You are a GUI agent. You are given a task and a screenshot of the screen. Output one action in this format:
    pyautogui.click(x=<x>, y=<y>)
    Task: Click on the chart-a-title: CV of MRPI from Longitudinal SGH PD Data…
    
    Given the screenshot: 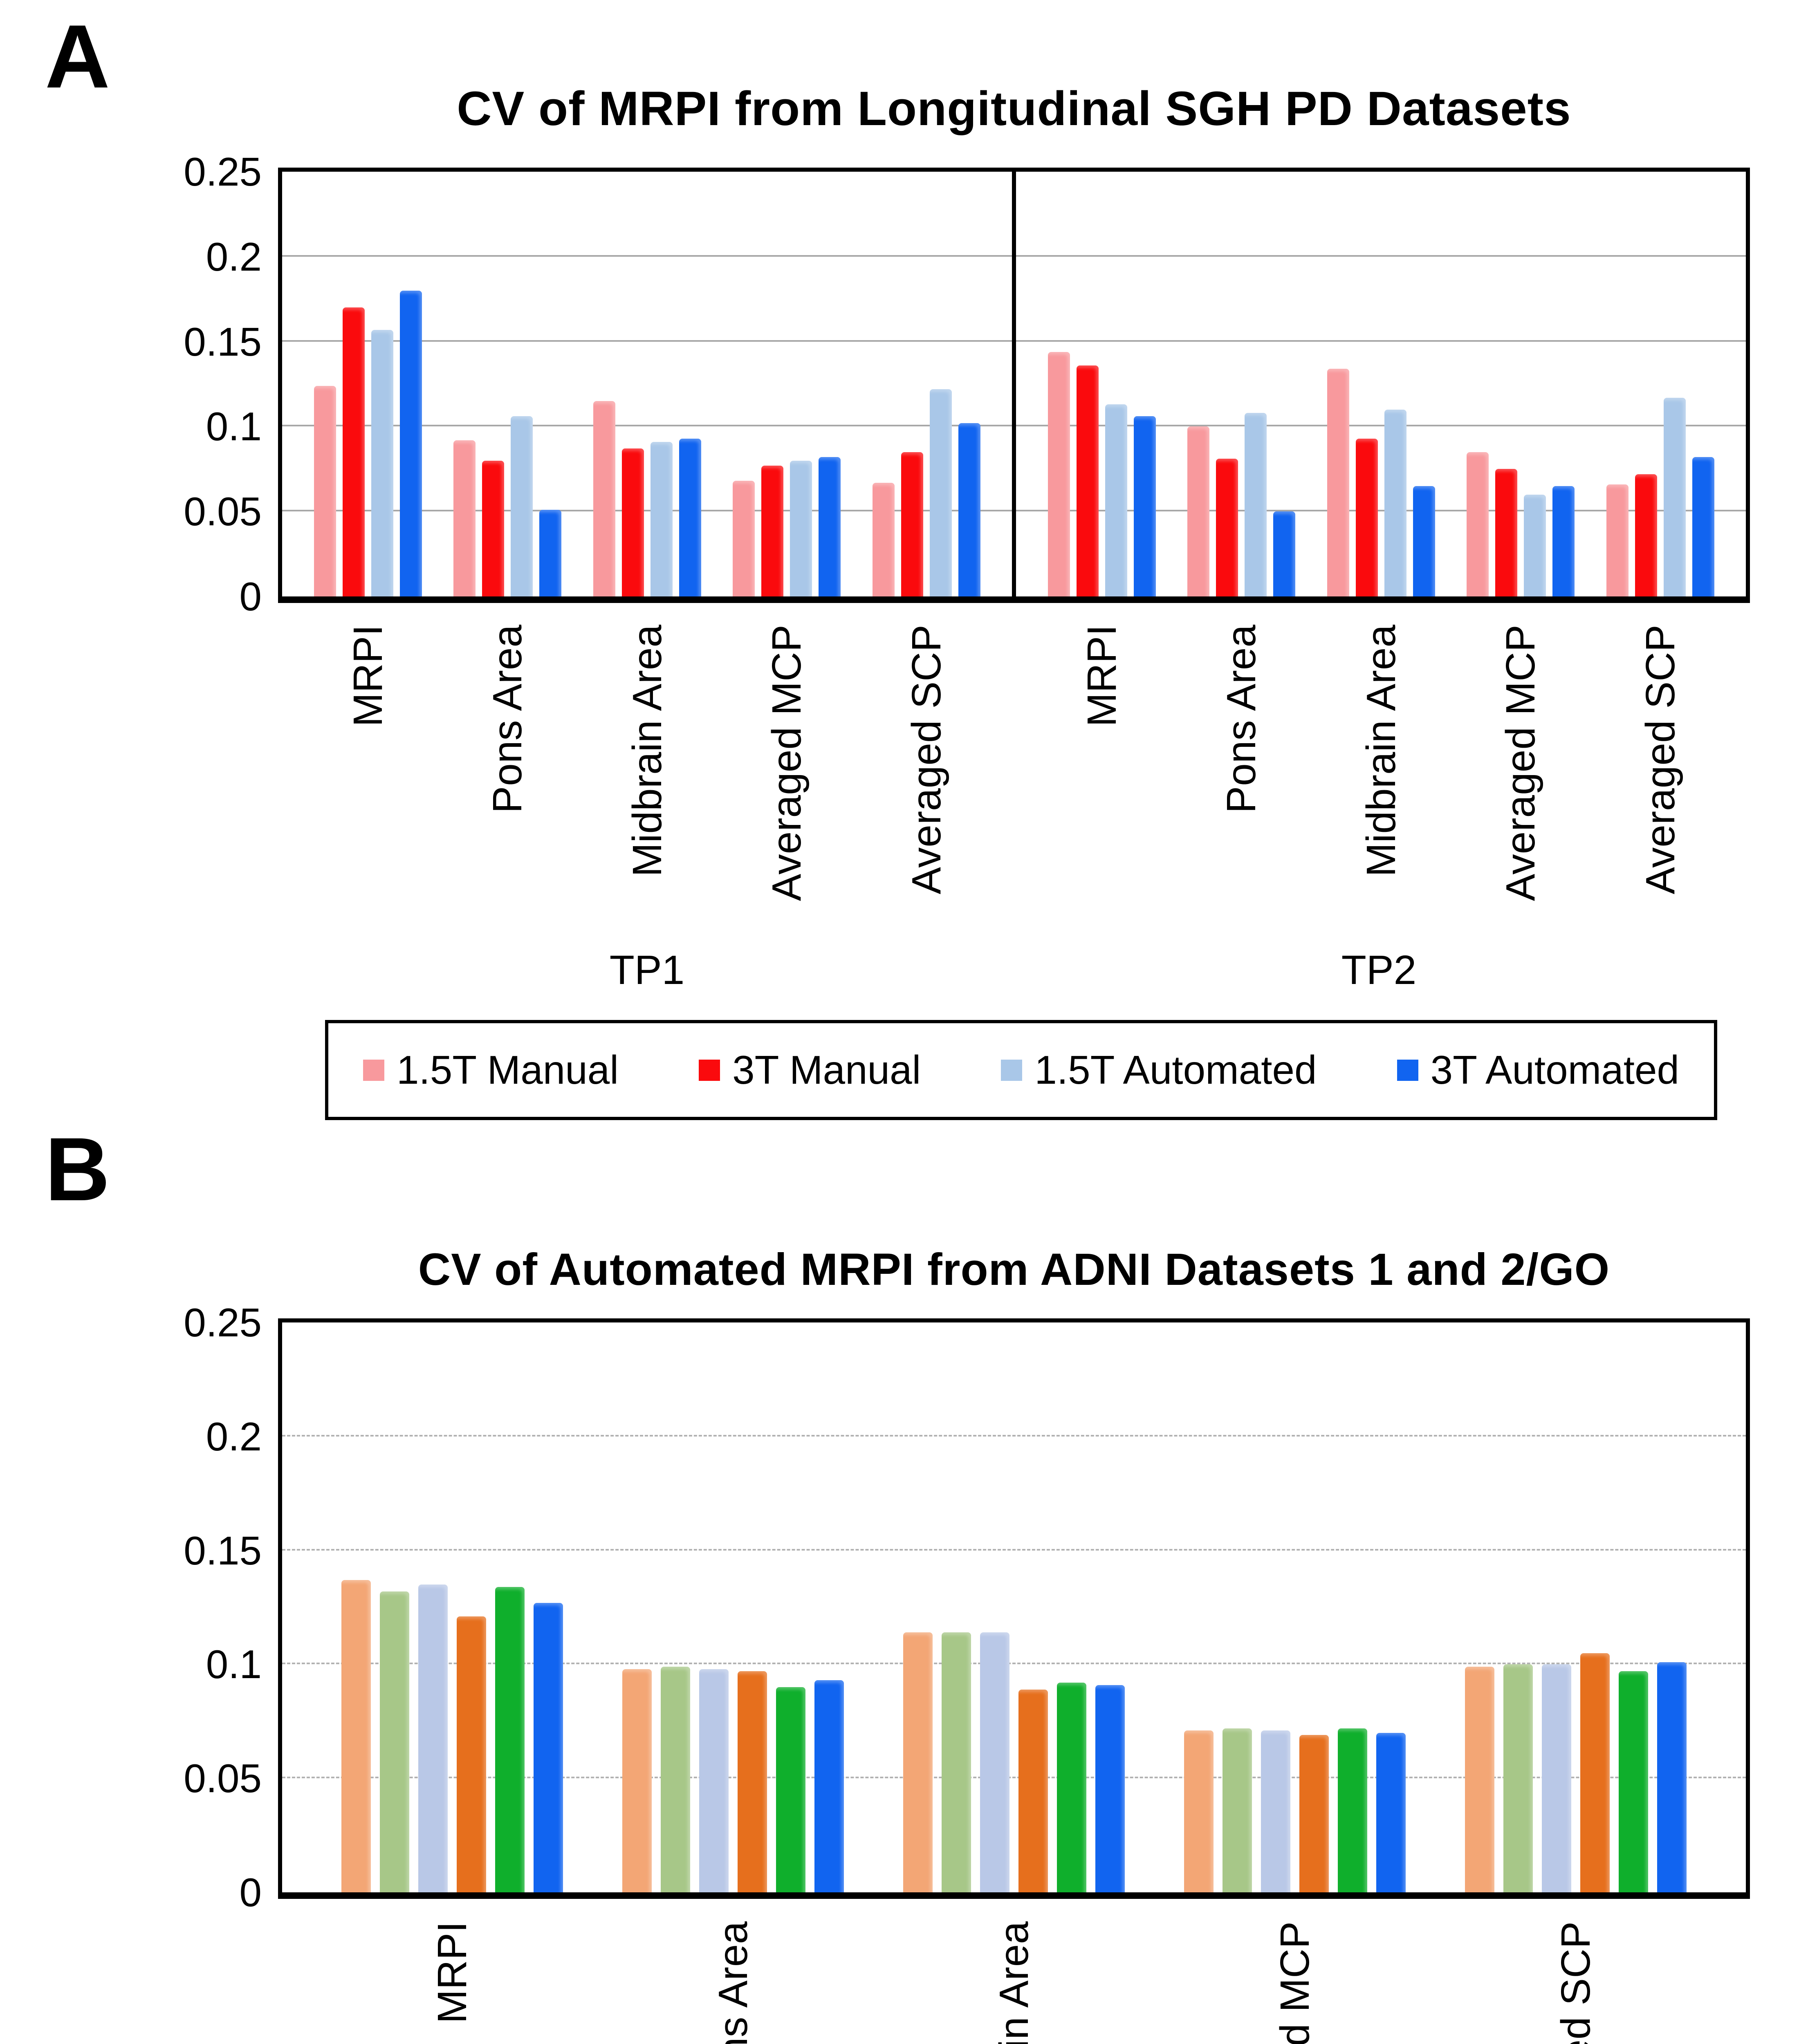 What is the action you would take?
    pyautogui.click(x=1014, y=109)
    